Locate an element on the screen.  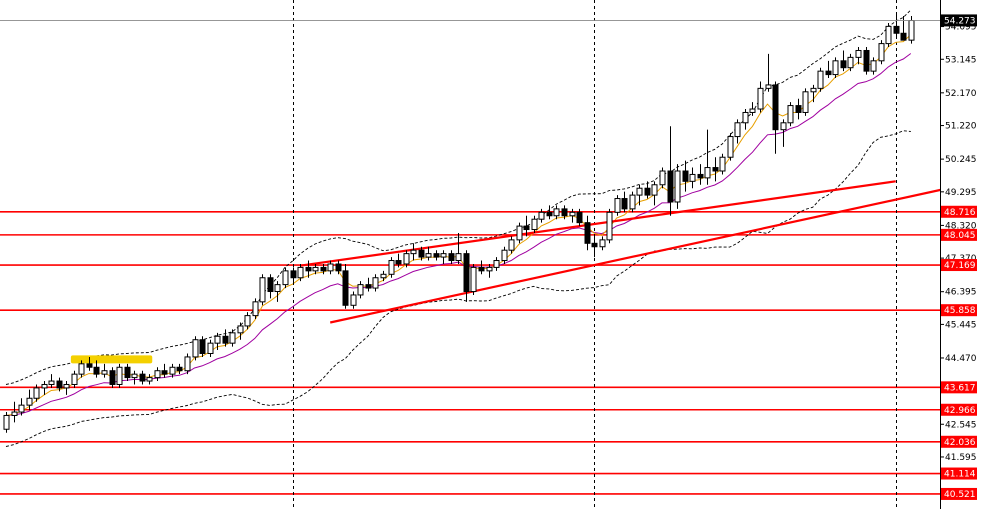
axis-tick-label: 53.145 is located at coordinates (961, 60).